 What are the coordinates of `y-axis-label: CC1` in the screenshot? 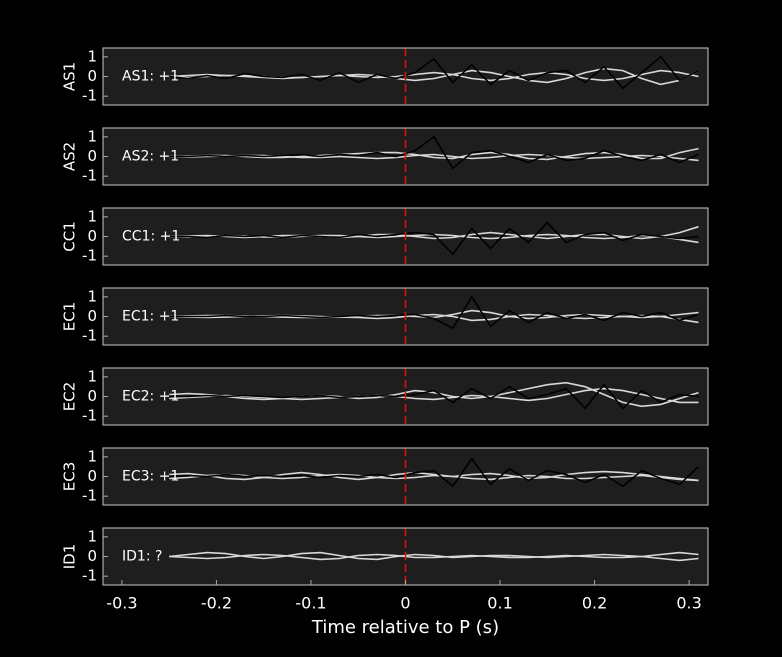 It's located at (70, 236).